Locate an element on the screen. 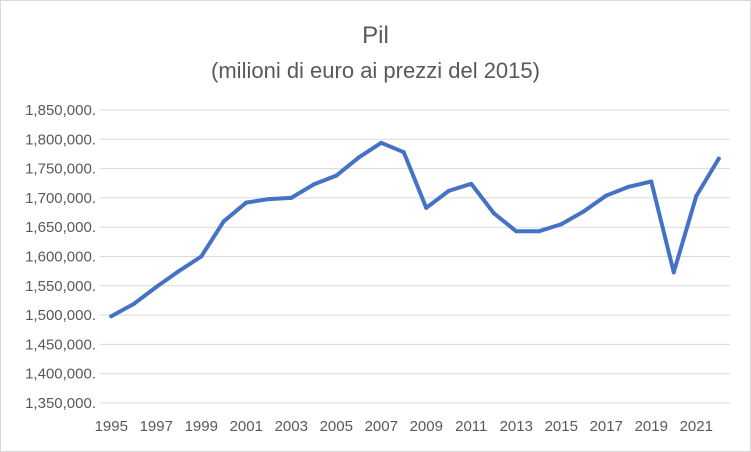 The image size is (751, 452). chart-subtitle: (milioni di euro ai prezzi del 2015) is located at coordinates (375, 70).